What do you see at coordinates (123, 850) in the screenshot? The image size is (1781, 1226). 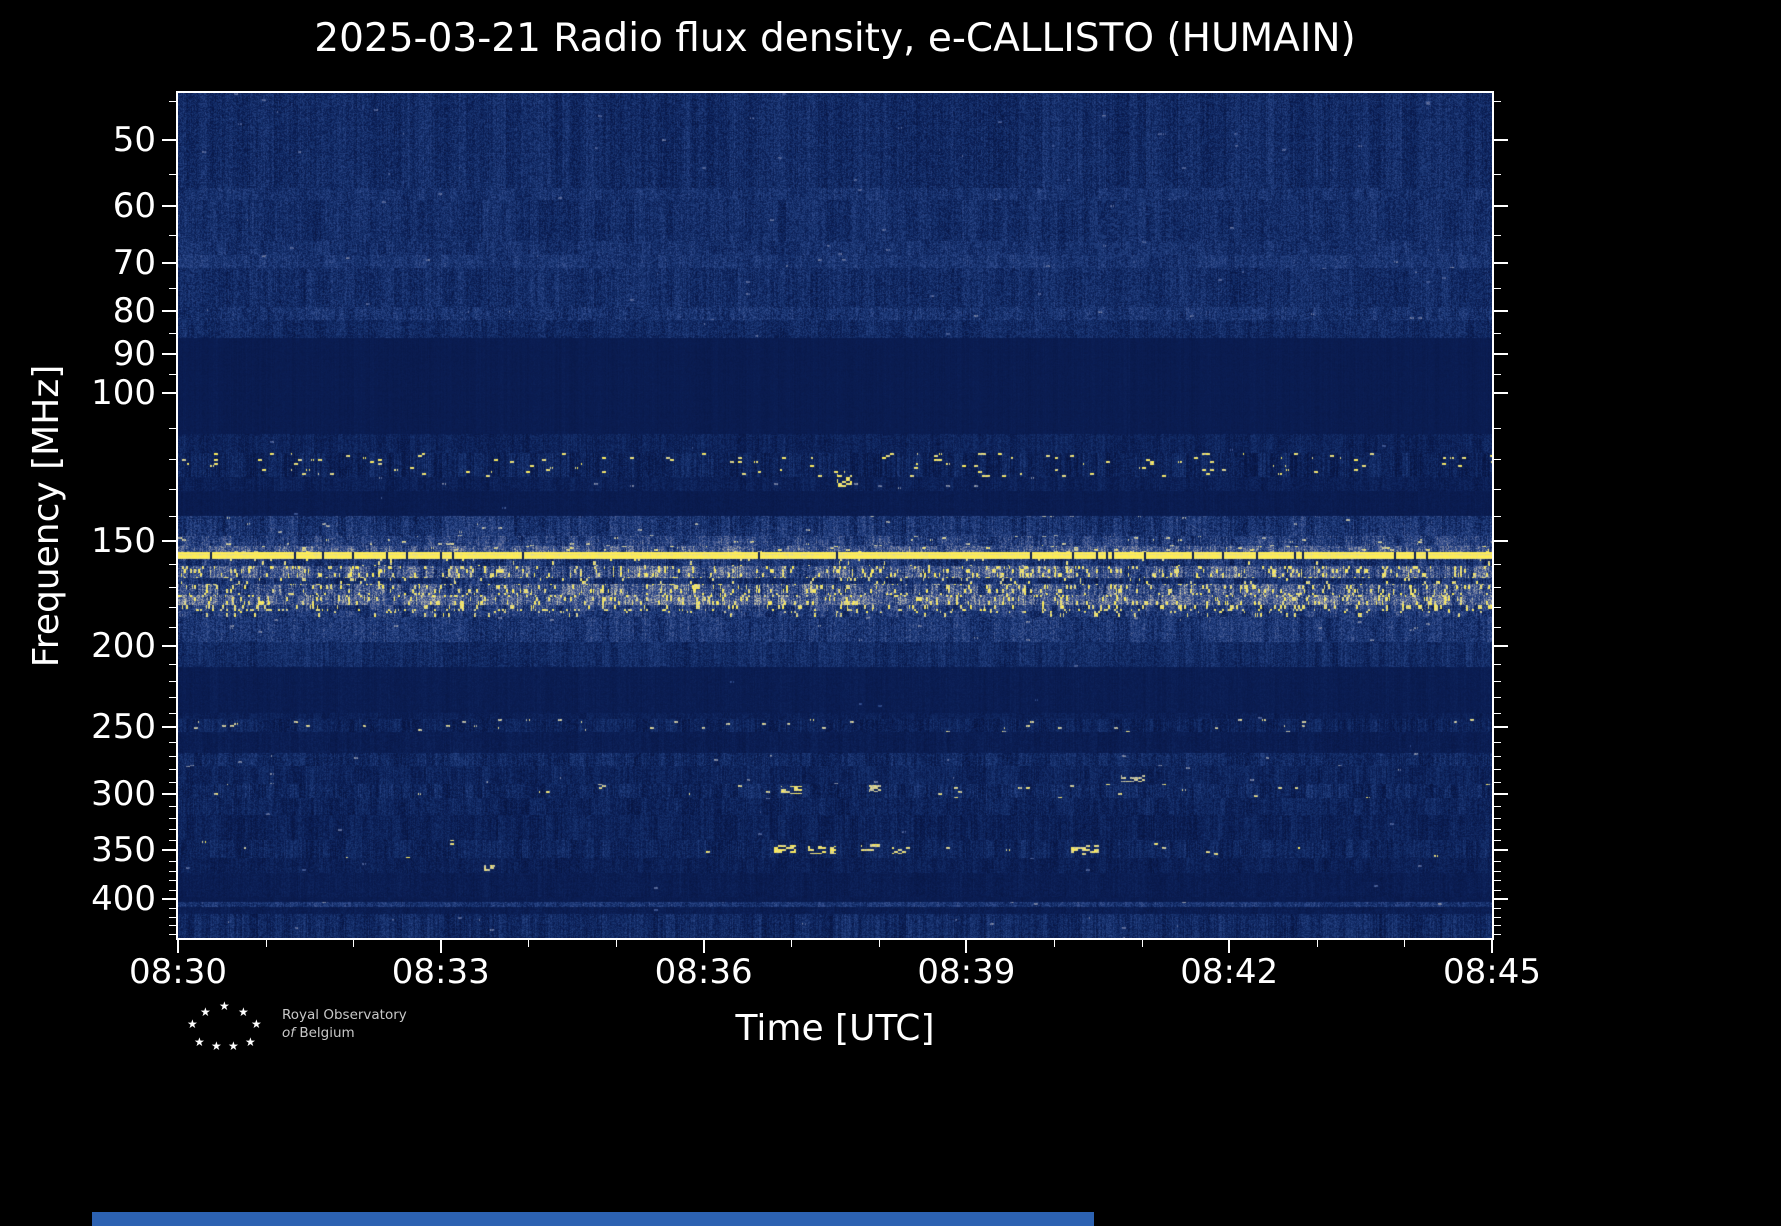 I see `y-tick-label: 350` at bounding box center [123, 850].